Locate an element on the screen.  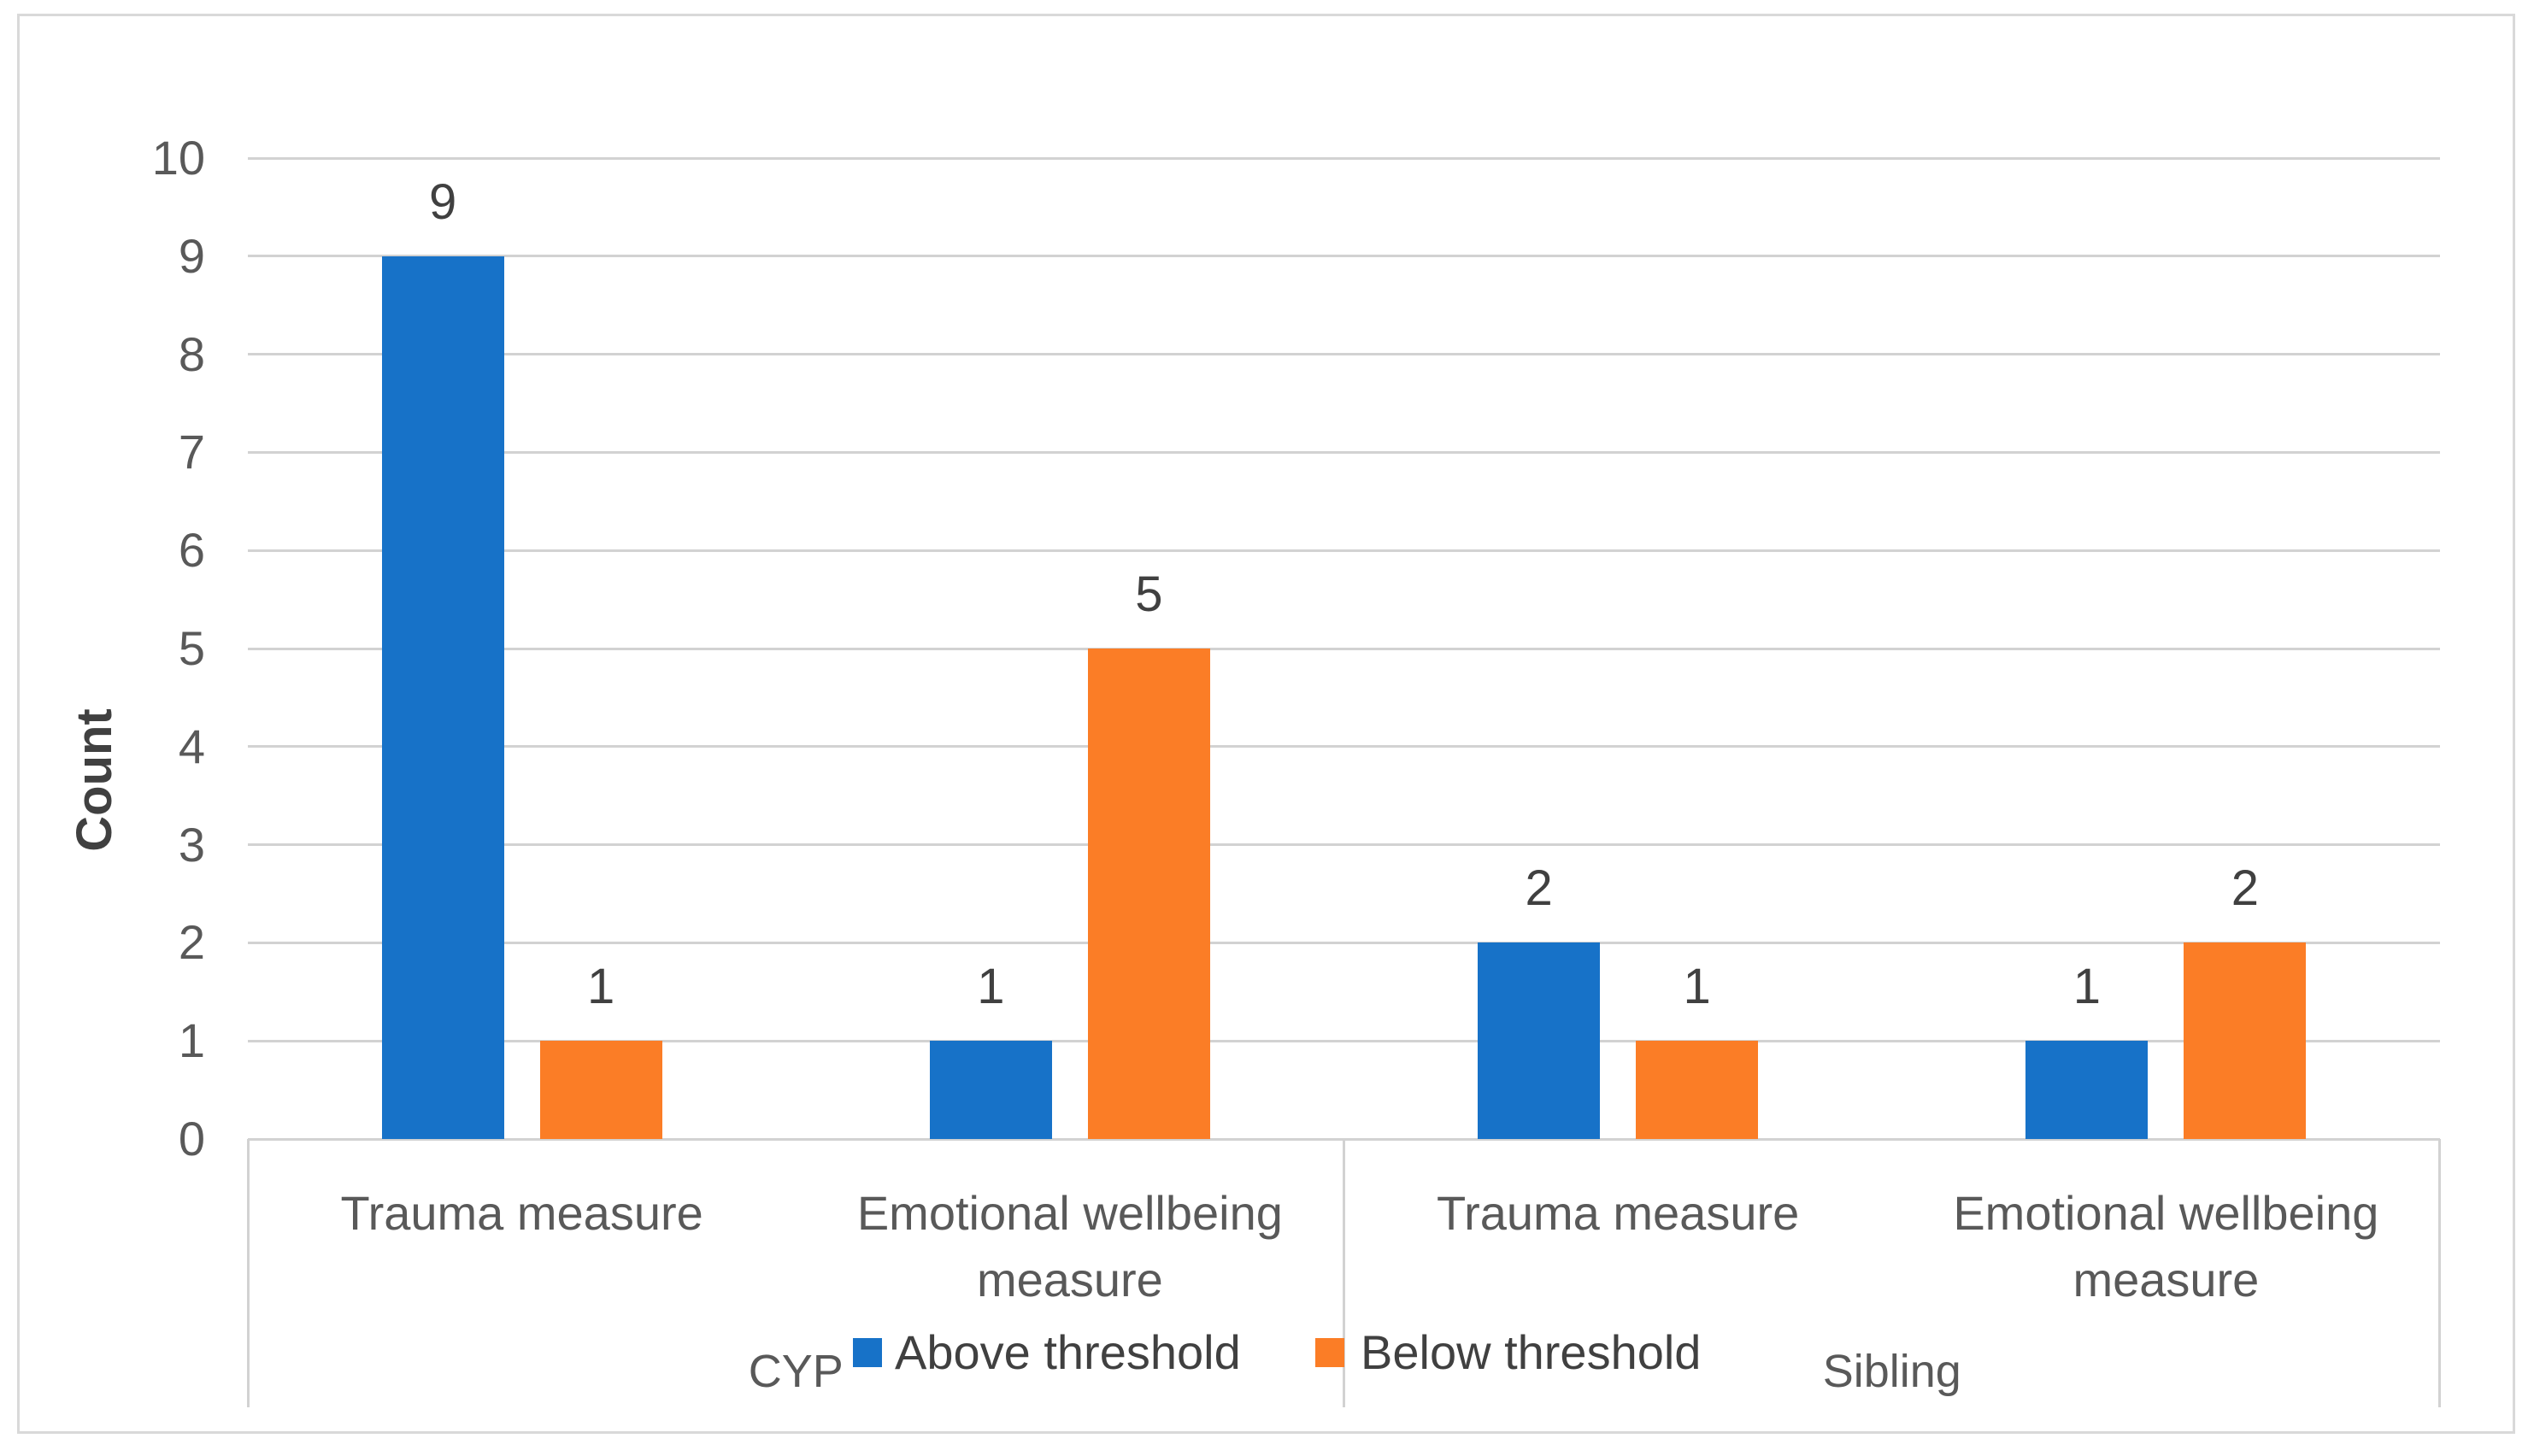
legend-swatch-below-threshold is located at coordinates (1329, 1352).